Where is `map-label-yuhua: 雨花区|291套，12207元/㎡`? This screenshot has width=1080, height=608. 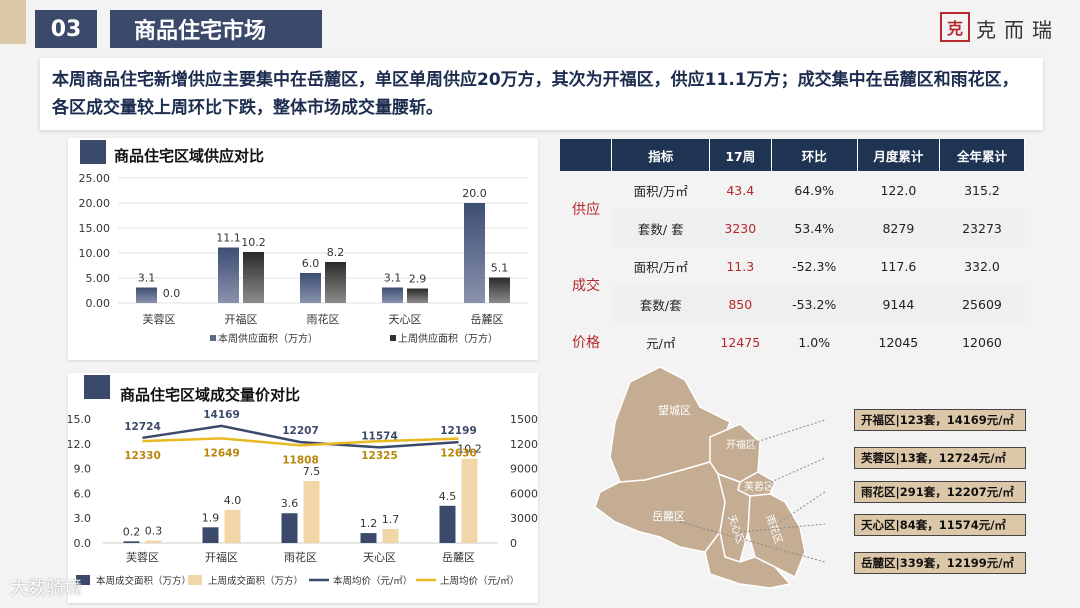
map-label-yuhua: 雨花区|291套，12207元/㎡ is located at coordinates (940, 492).